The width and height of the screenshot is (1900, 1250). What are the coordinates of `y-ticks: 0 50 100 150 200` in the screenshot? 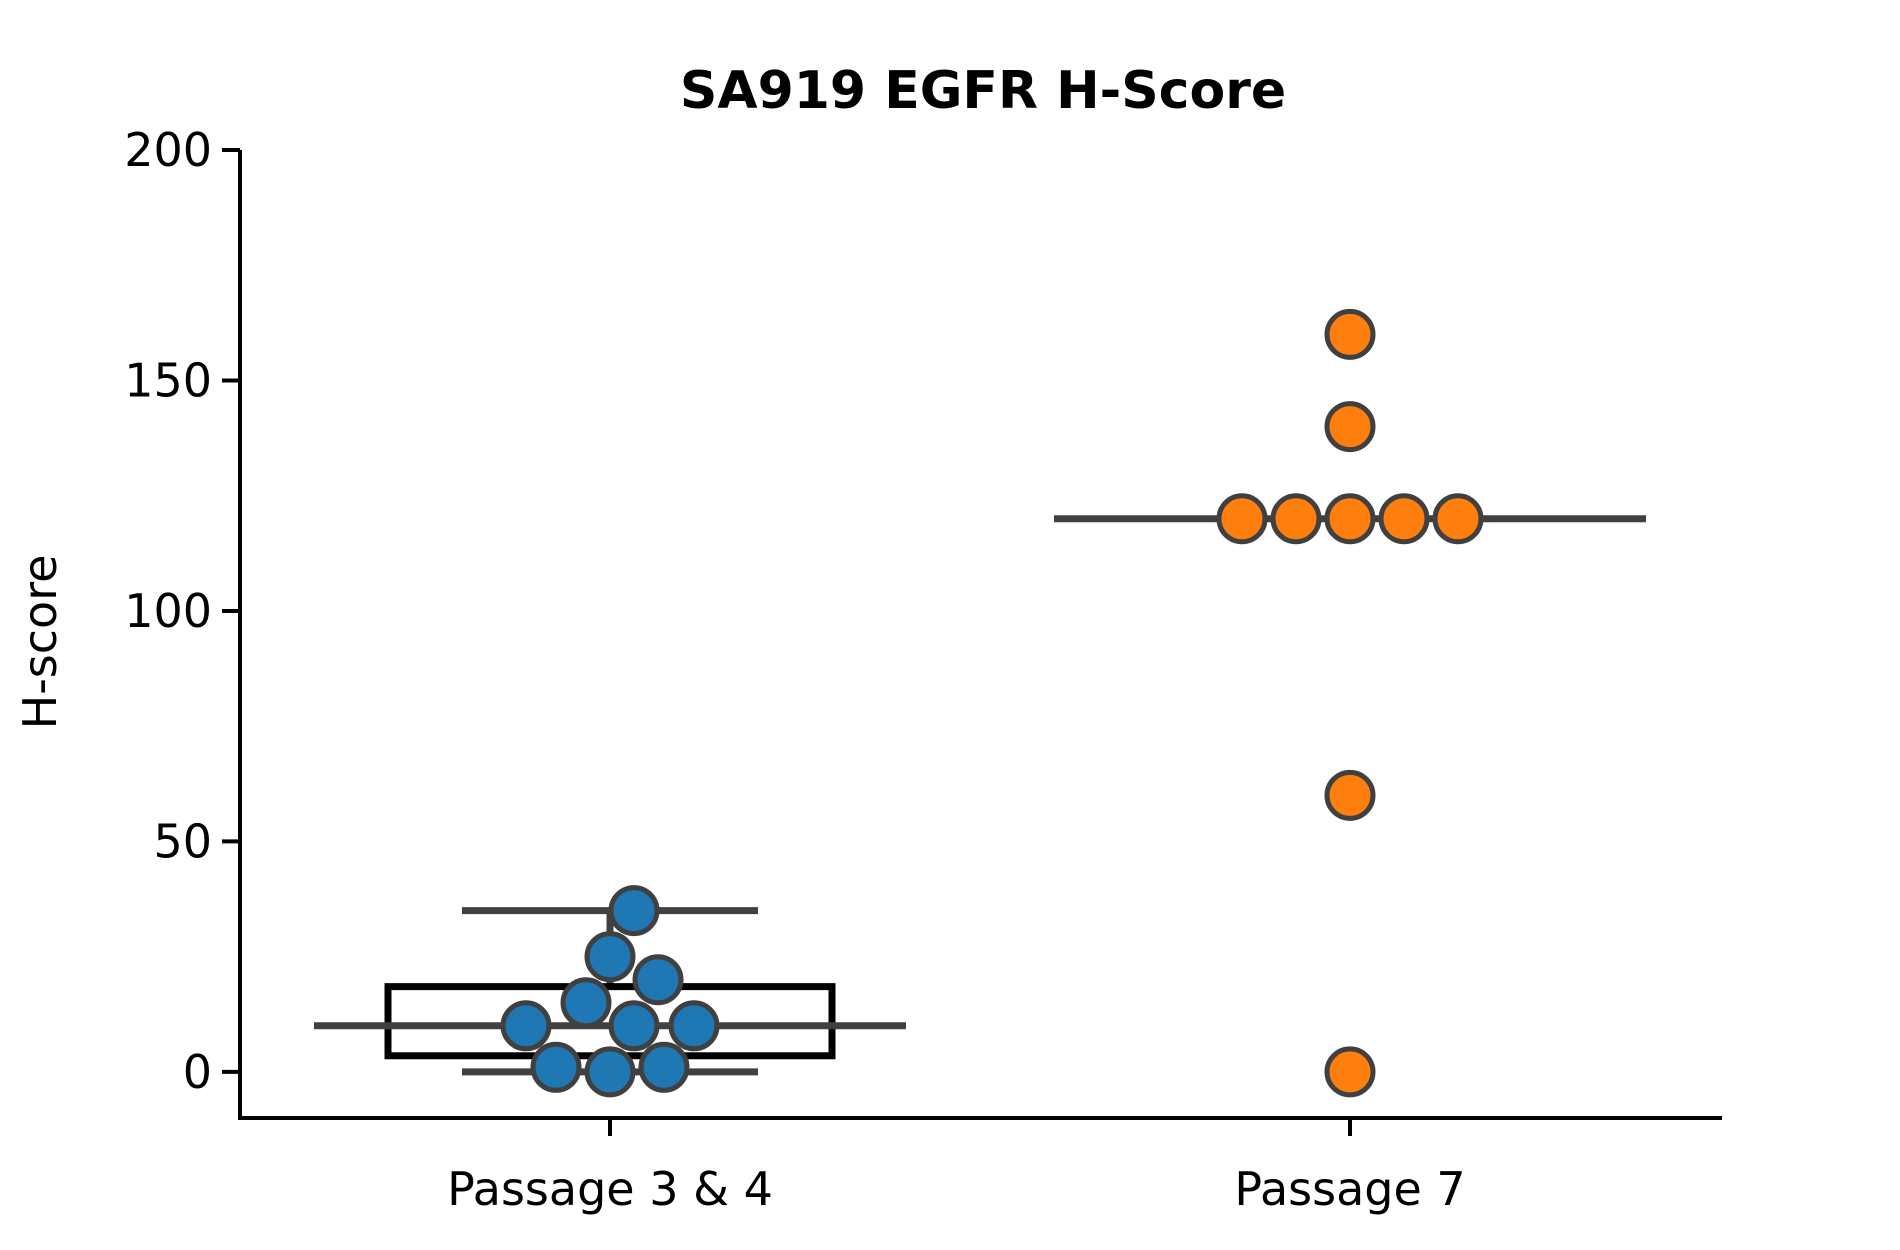 It's located at (182, 611).